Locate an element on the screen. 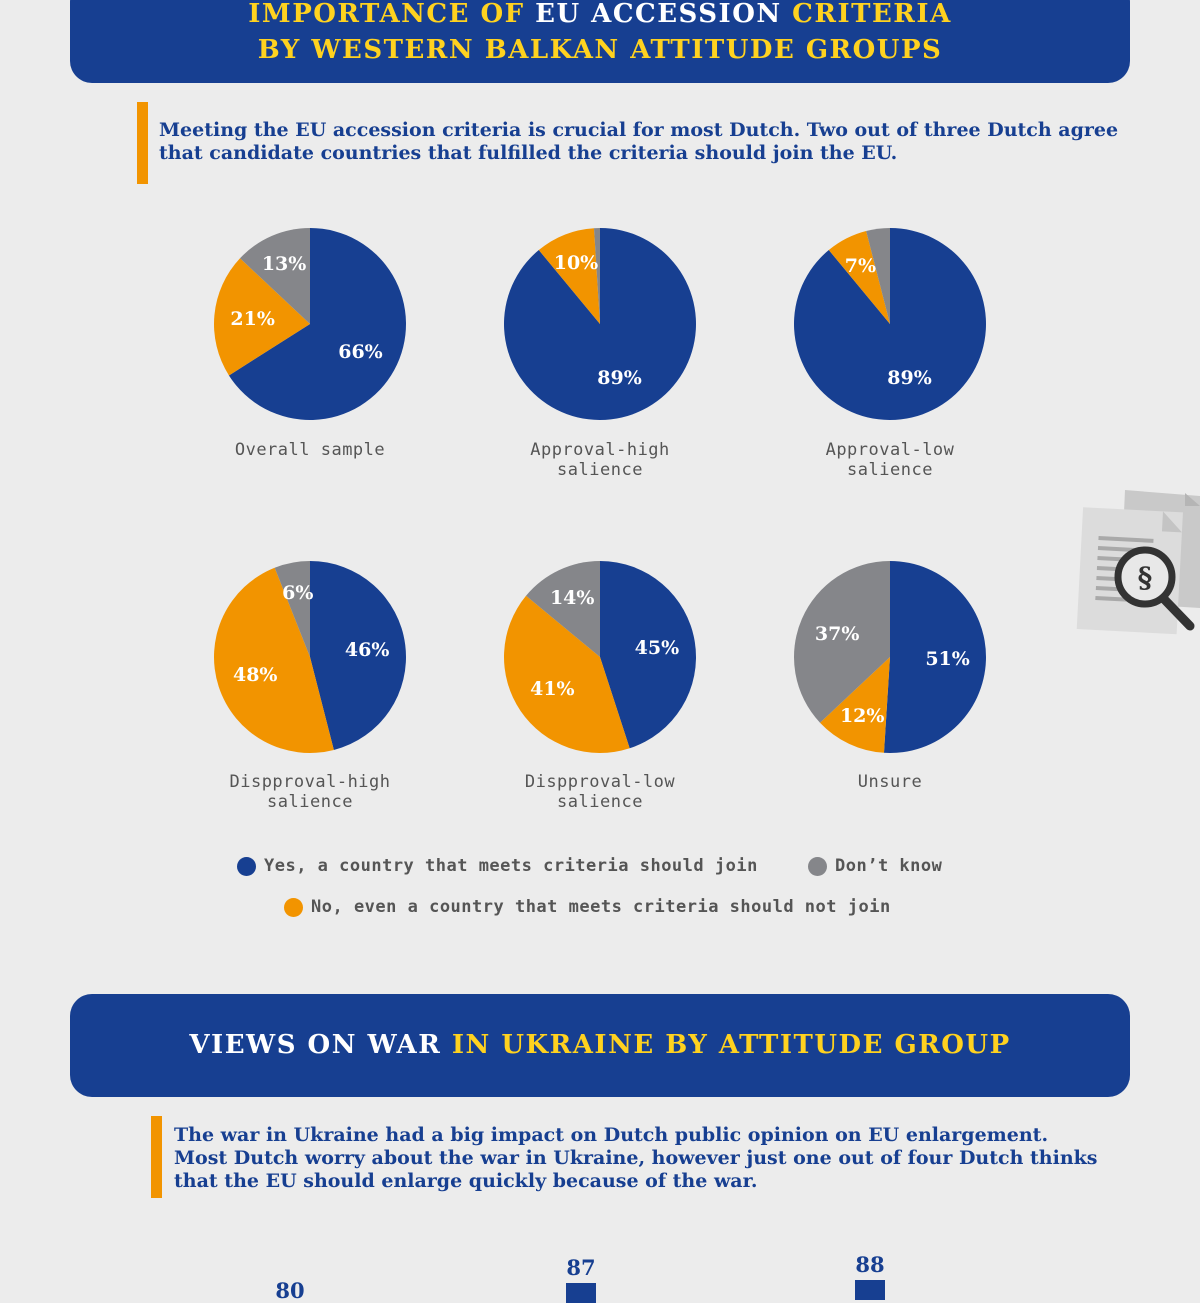 This screenshot has height=1303, width=1200. pie-value-label-dont-know: 6% is located at coordinates (298, 592).